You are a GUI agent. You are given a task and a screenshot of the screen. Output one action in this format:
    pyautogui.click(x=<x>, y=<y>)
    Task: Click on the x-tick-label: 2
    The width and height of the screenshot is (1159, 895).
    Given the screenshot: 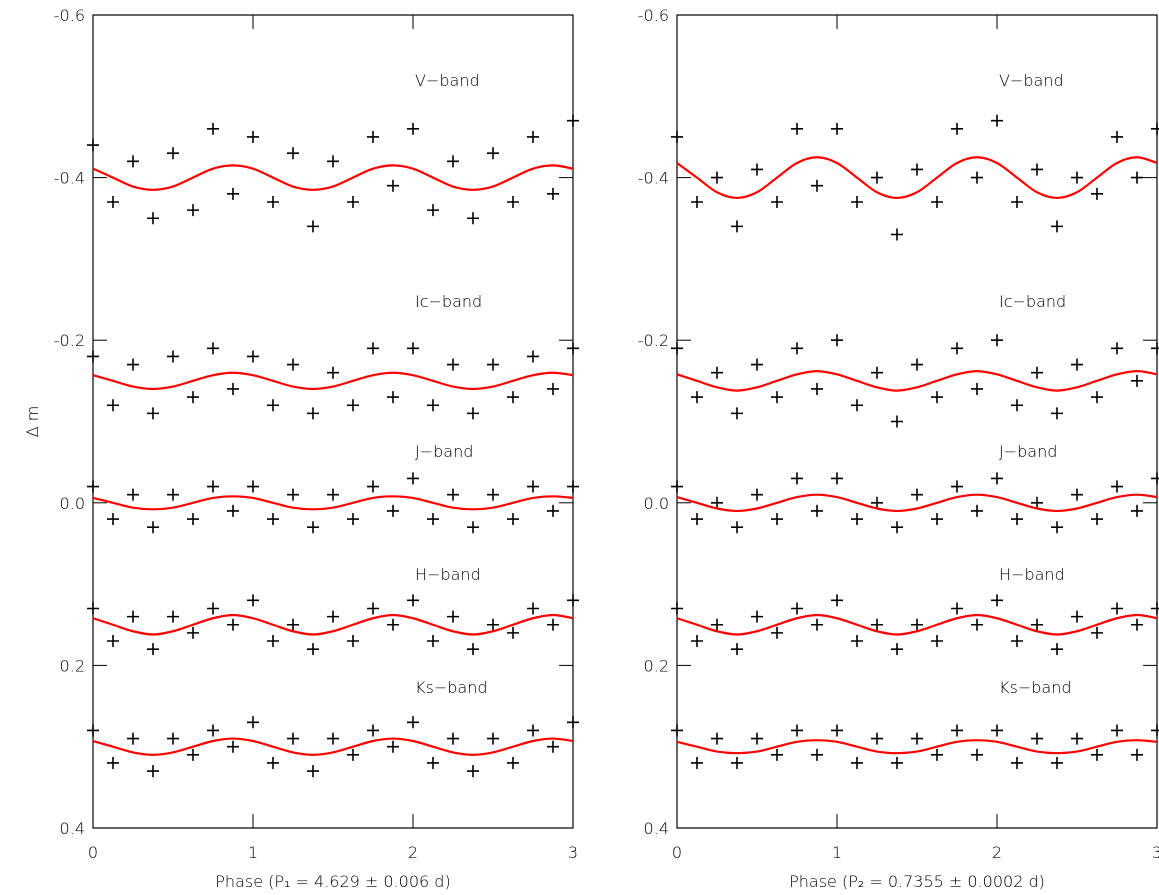 What is the action you would take?
    pyautogui.click(x=413, y=852)
    